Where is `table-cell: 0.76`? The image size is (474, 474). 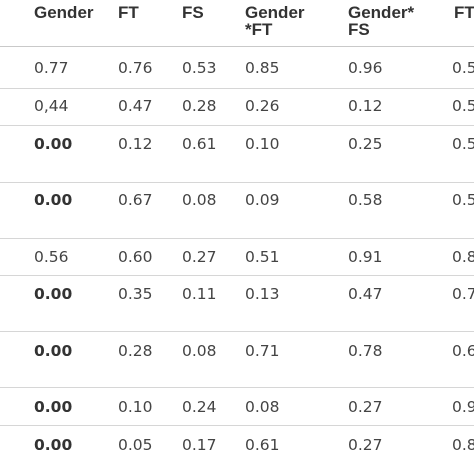 table-cell: 0.76 is located at coordinates (135, 68).